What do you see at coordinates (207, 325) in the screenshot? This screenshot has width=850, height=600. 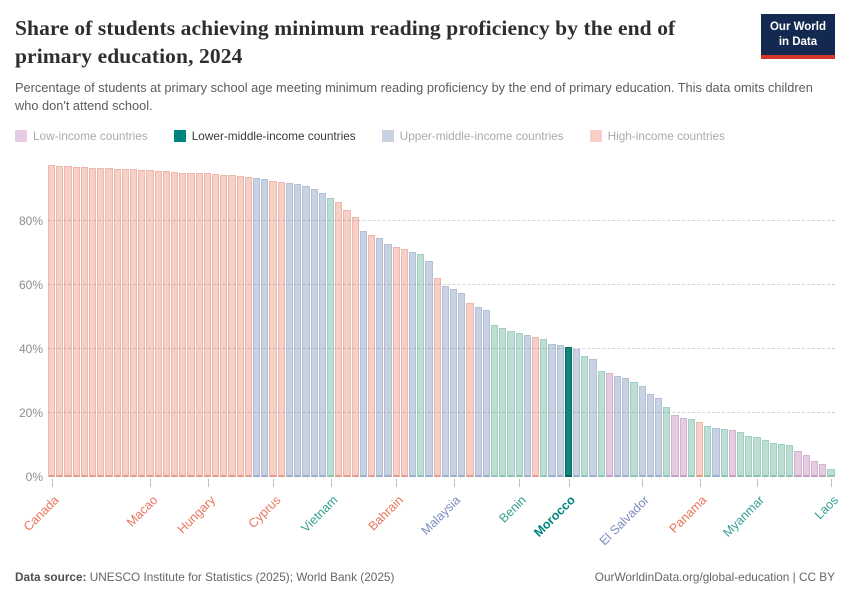 I see `bar-hungary` at bounding box center [207, 325].